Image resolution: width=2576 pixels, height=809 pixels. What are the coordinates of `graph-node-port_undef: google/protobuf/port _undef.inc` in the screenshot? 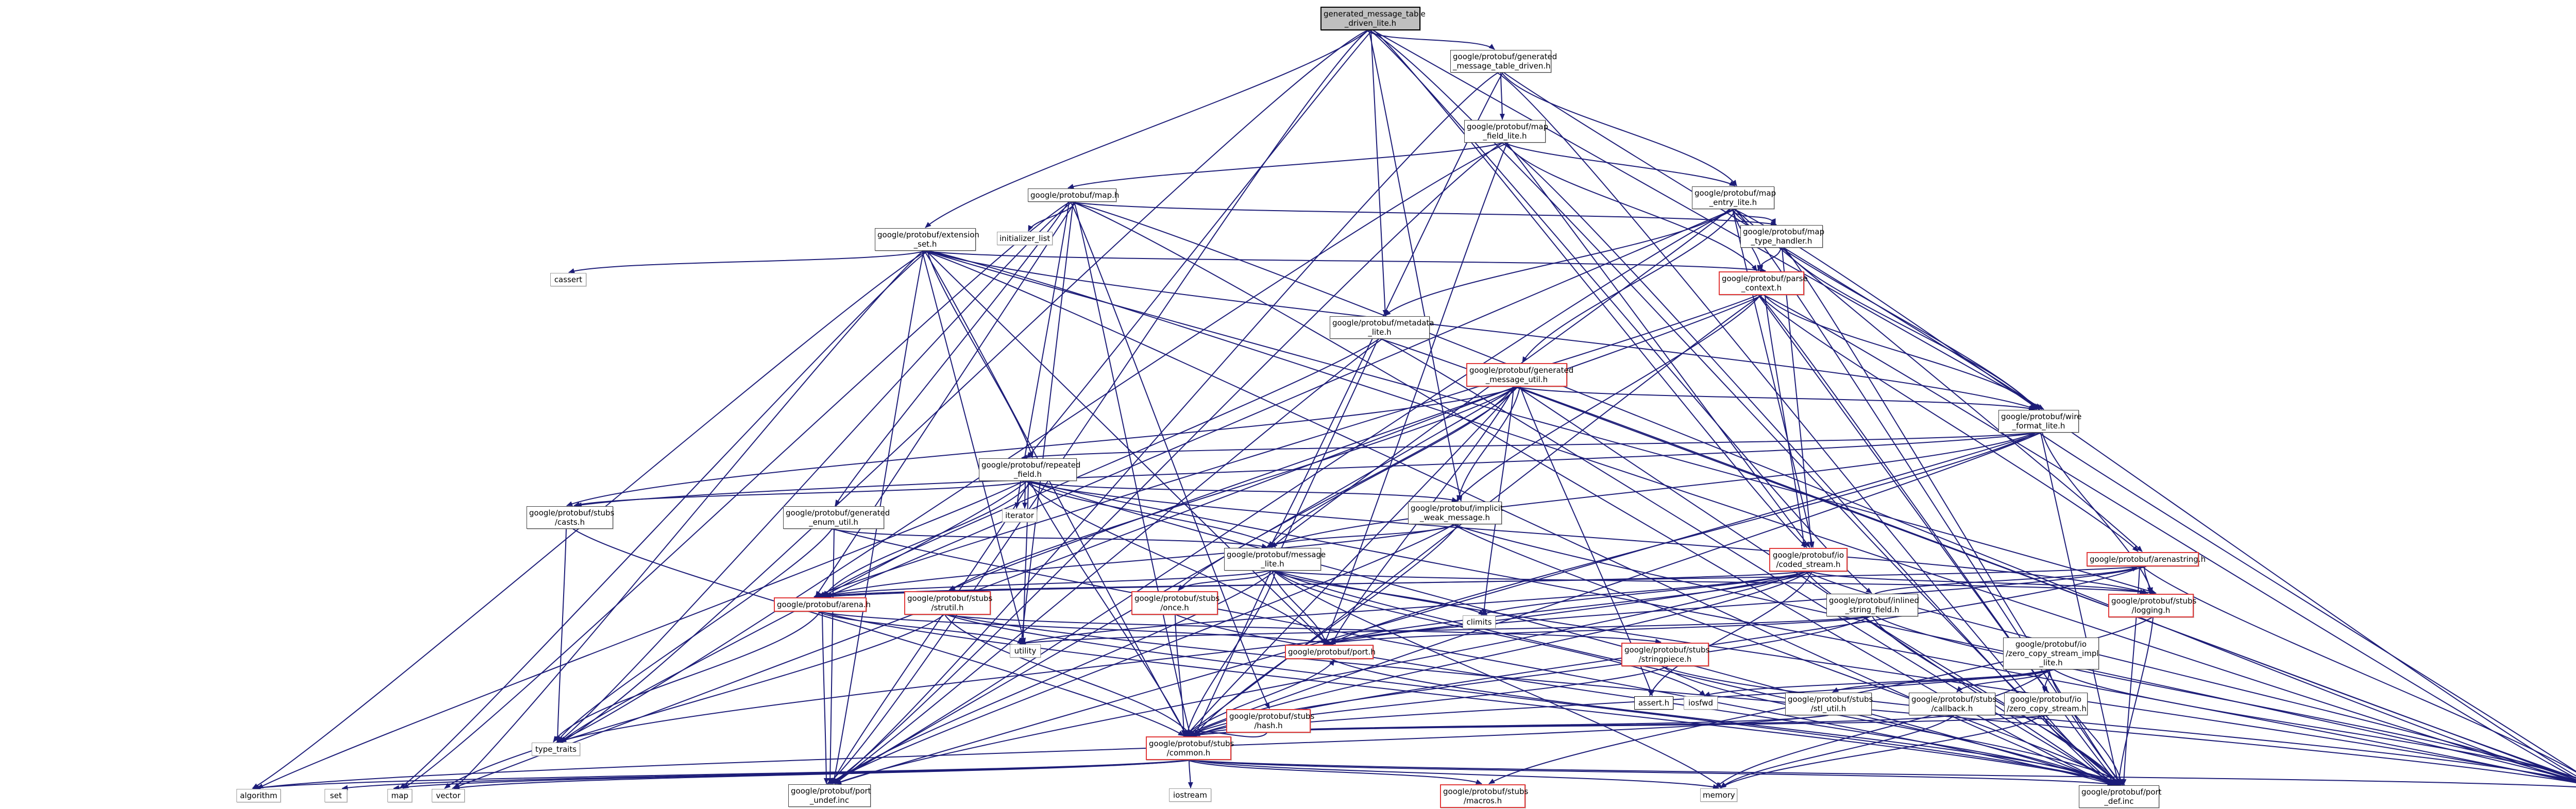 It's located at (829, 795).